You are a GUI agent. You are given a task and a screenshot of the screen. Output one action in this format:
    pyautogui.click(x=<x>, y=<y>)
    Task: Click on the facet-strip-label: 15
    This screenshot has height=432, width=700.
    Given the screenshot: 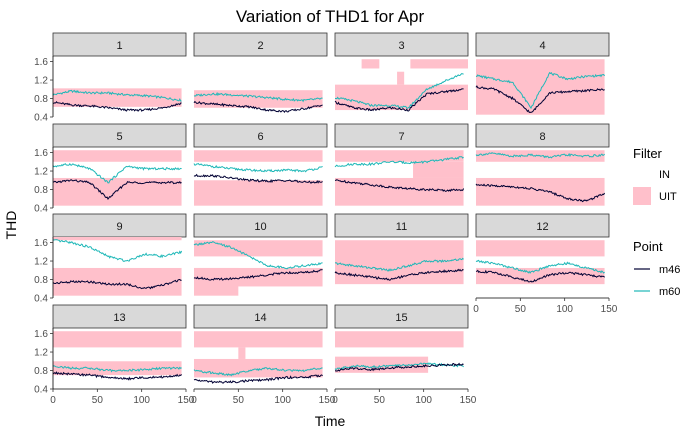 What is the action you would take?
    pyautogui.click(x=401, y=318)
    